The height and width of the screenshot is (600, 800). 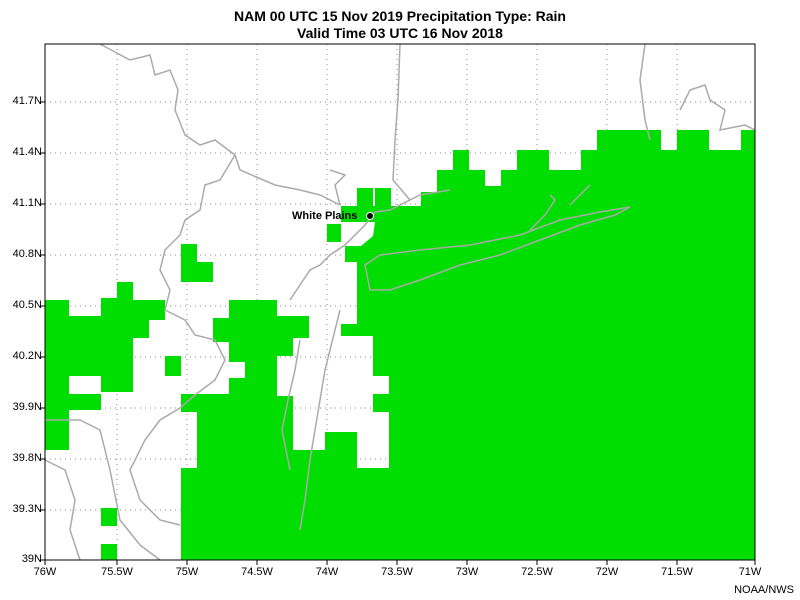 What do you see at coordinates (27, 254) in the screenshot?
I see `lat-label: 40.8N` at bounding box center [27, 254].